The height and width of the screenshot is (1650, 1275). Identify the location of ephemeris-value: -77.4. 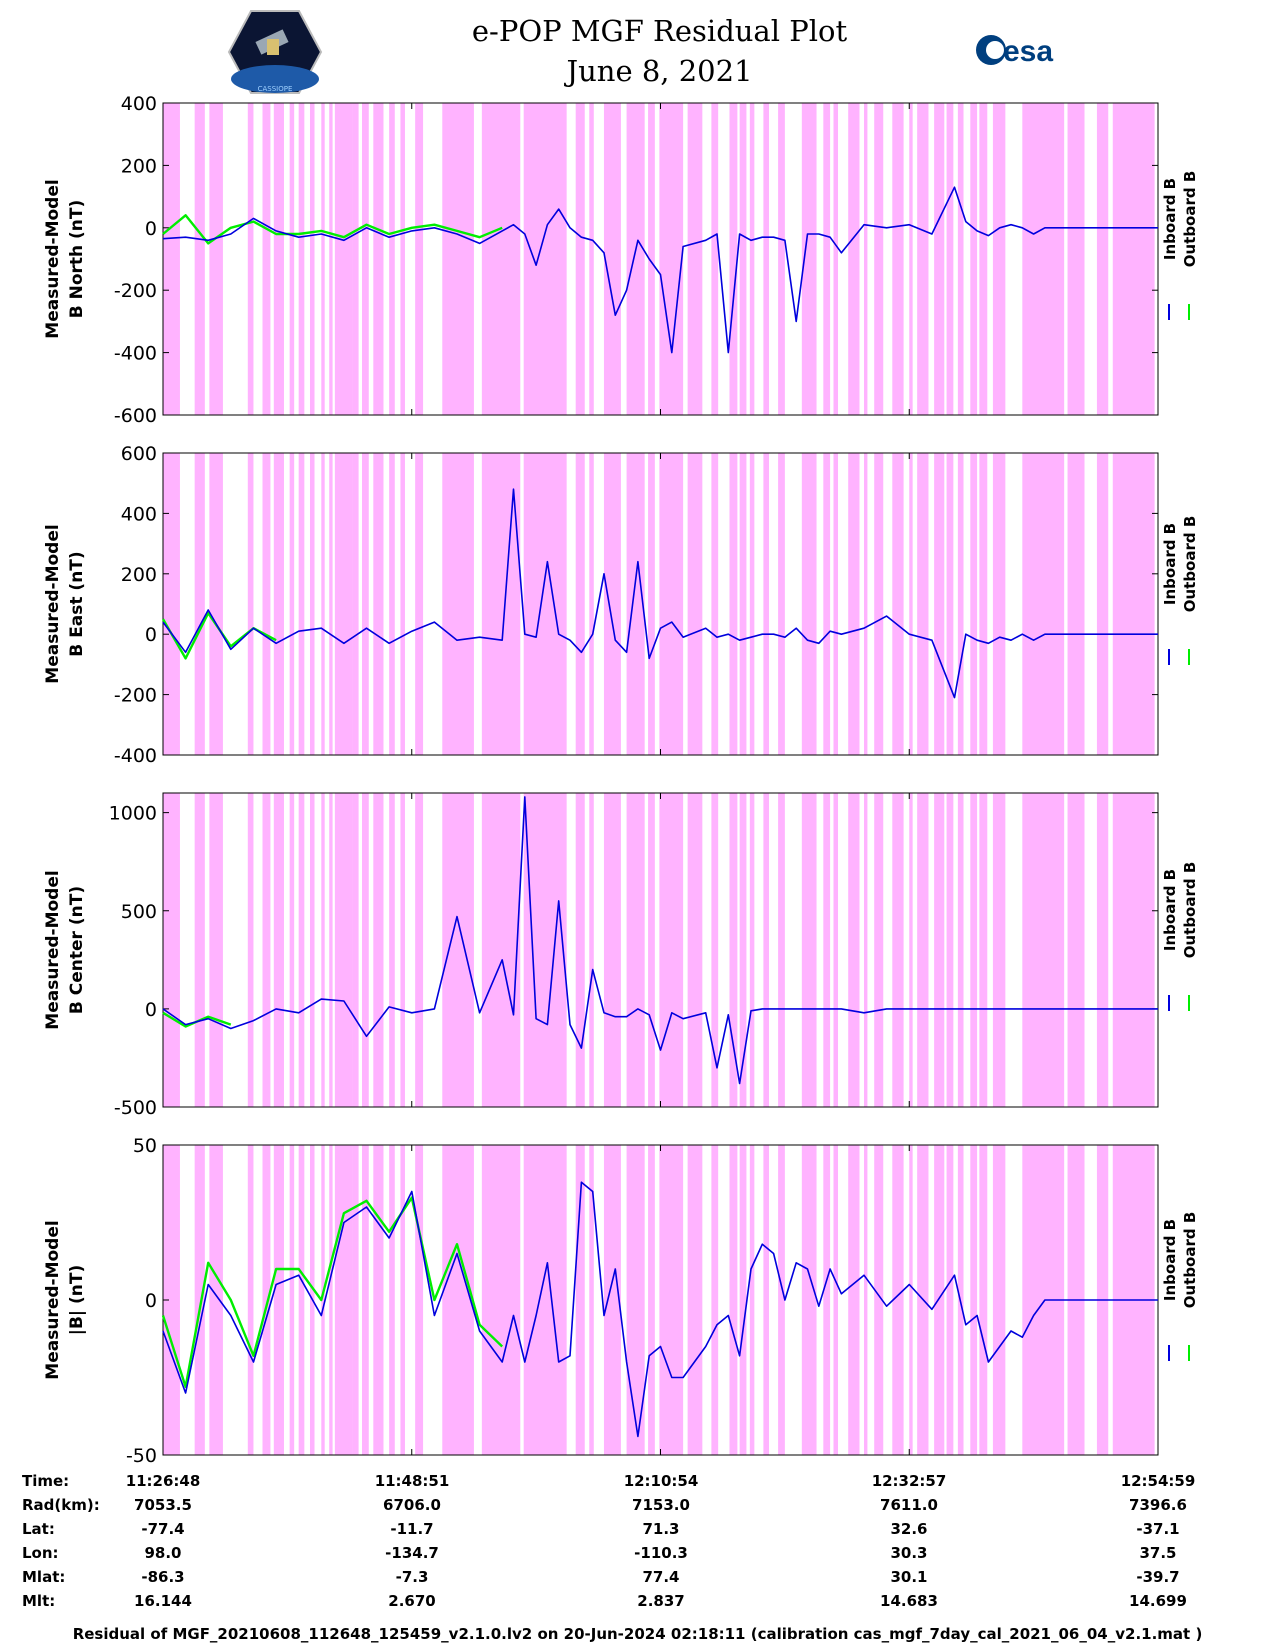
(163, 1529).